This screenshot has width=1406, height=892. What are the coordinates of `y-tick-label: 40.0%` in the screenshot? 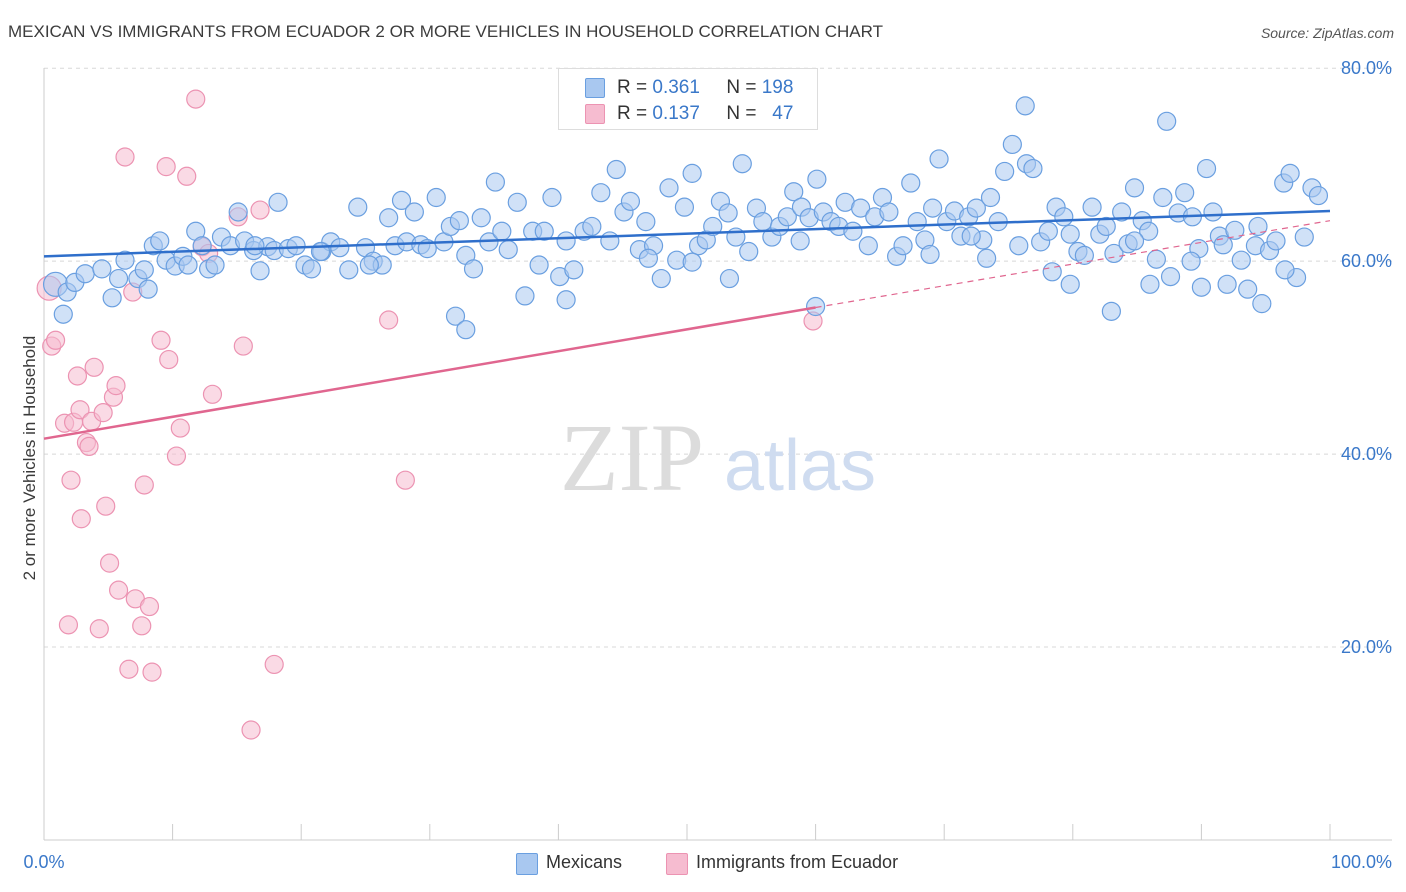 It's located at (1366, 454).